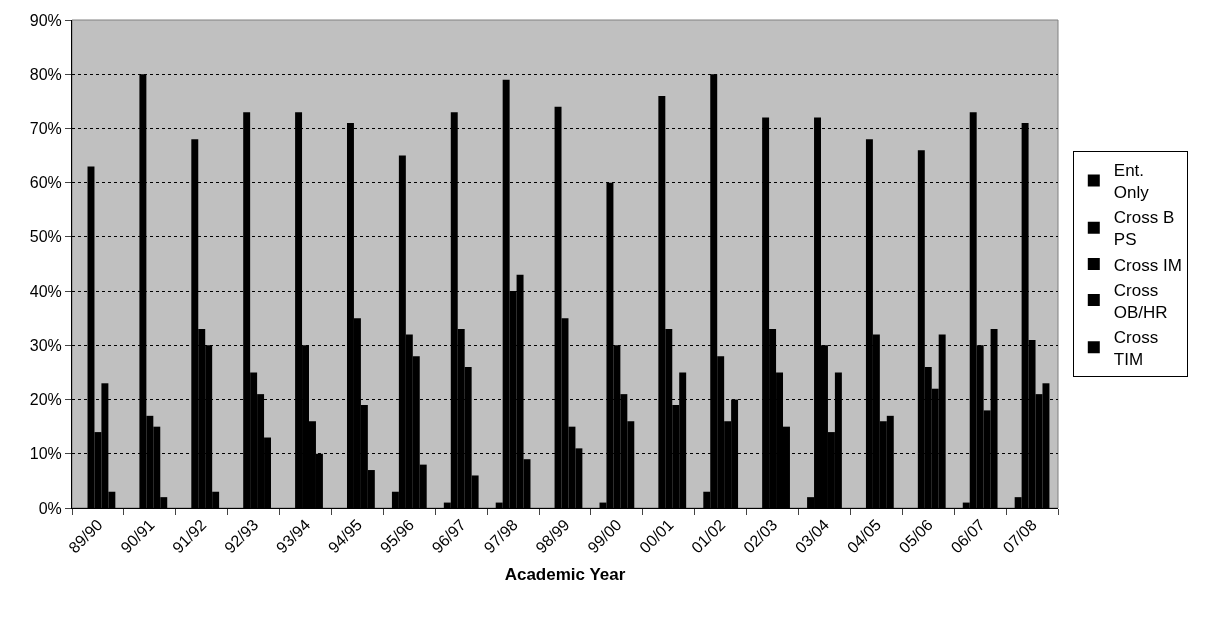  Describe the element at coordinates (565, 574) in the screenshot. I see `x-axis-title: Academic Year` at that location.